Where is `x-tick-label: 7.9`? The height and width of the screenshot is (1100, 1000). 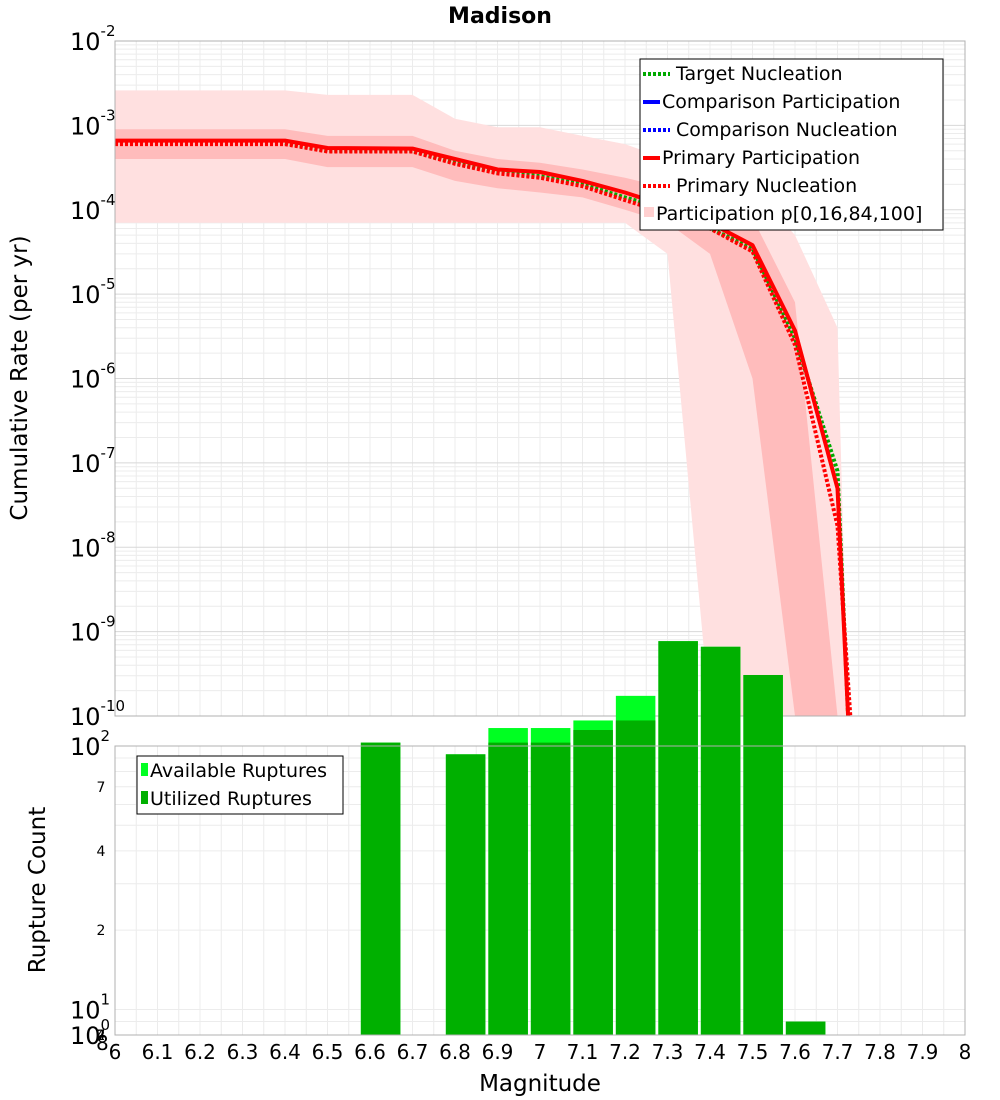 x-tick-label: 7.9 is located at coordinates (923, 1052).